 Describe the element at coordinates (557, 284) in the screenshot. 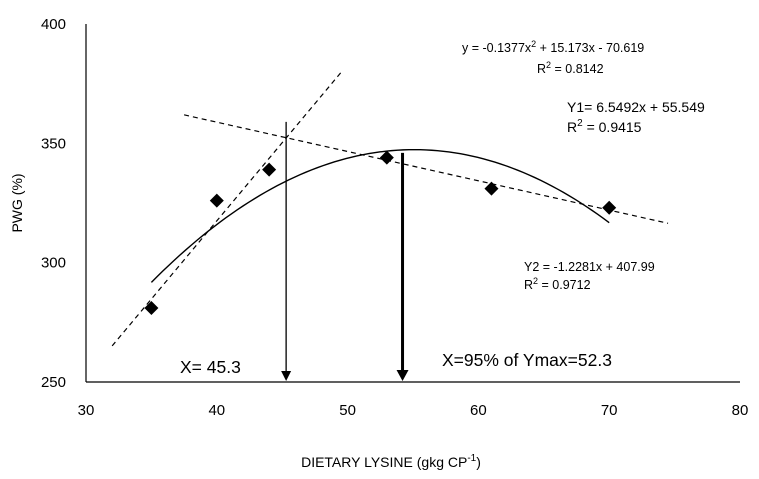

I see `y2-r2: R2 = 0.9712` at that location.